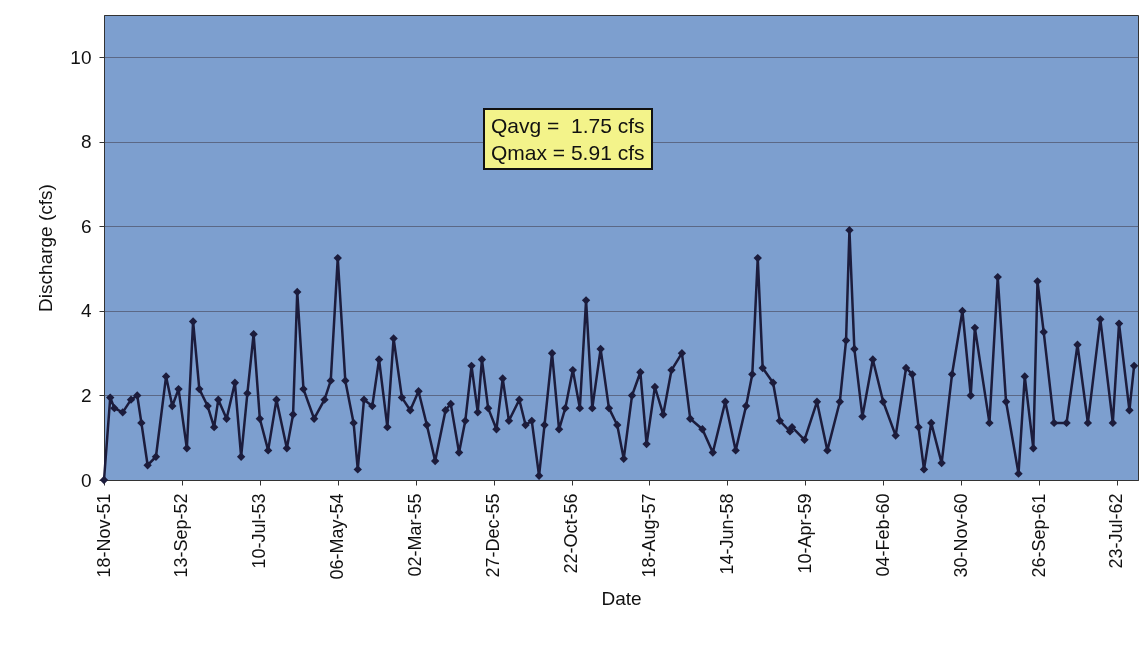 The width and height of the screenshot is (1142, 660). Describe the element at coordinates (181, 535) in the screenshot. I see `x-tick-label: 13-Sep-52` at that location.